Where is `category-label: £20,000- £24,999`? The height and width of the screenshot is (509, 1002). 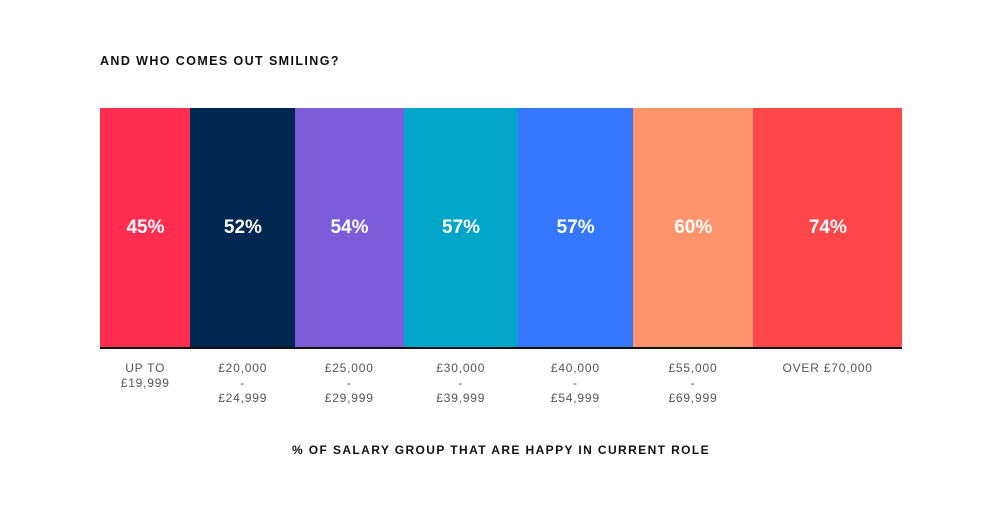 category-label: £20,000- £24,999 is located at coordinates (242, 383).